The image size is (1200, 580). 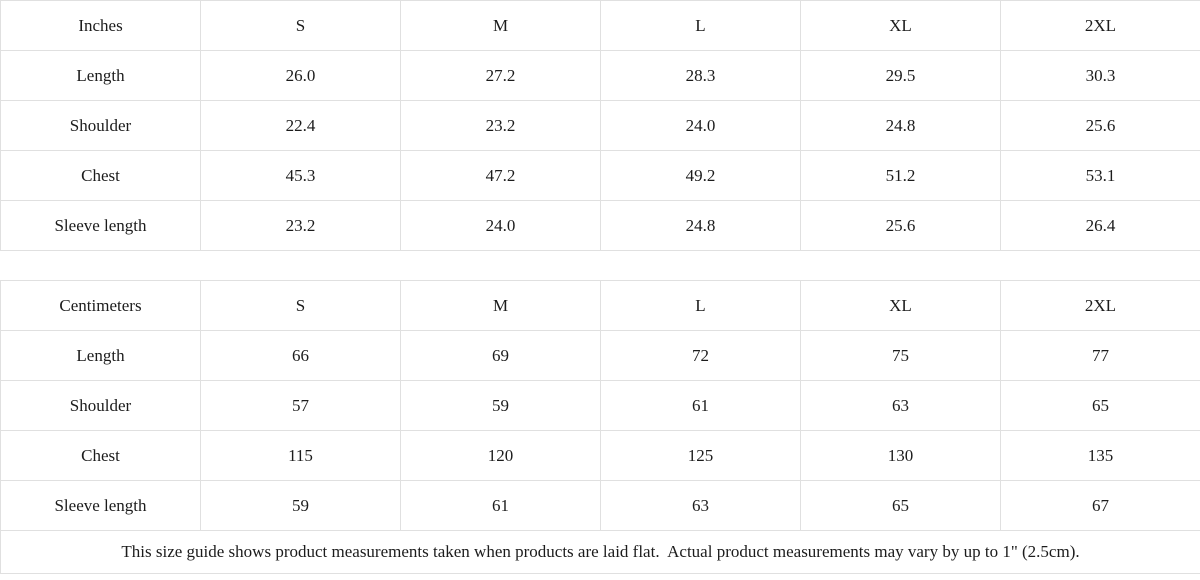 I want to click on table-row-sleeve-cm: Sleeve length 59 61 63 65 67, so click(x=600, y=505).